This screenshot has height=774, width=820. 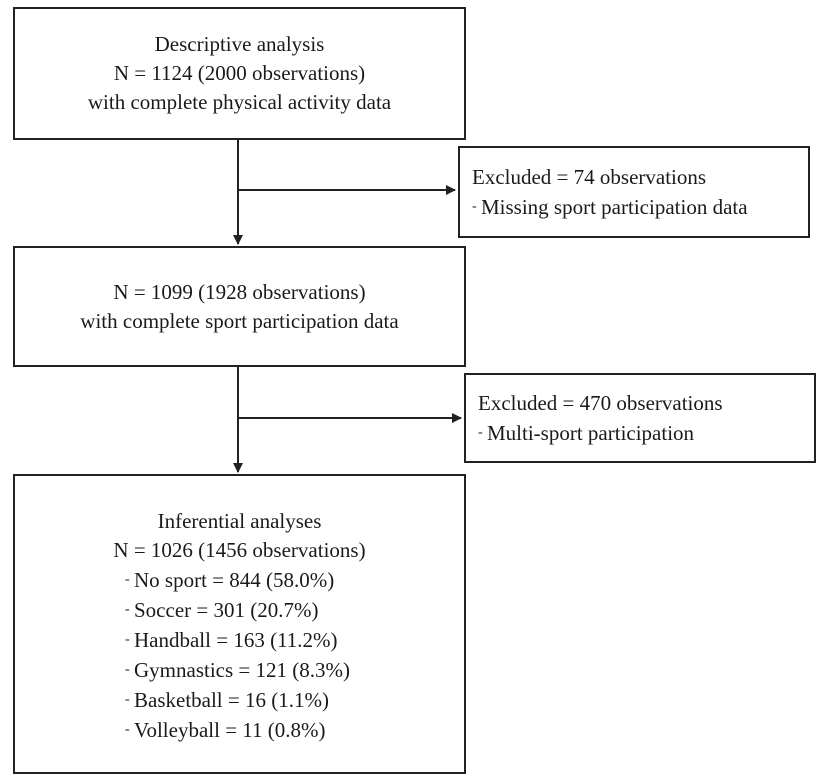 I want to click on list-item-label: Volleyball = 11 (0.8%), so click(x=230, y=730).